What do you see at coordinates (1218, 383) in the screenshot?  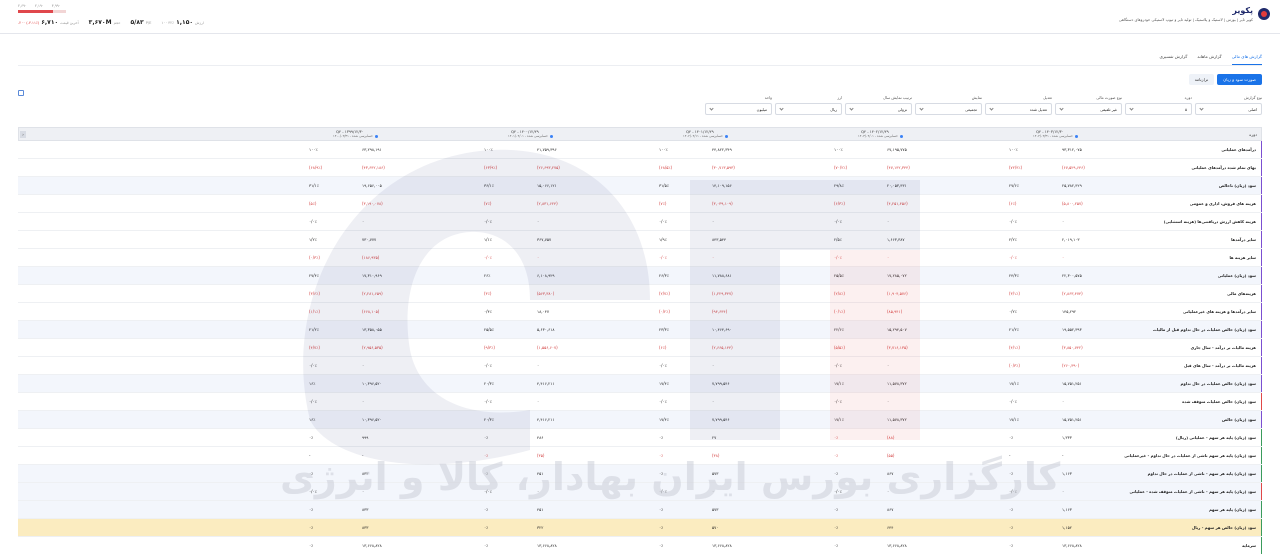 I see `row-label: سود (زیان) خالص عملیات در حال تداوم` at bounding box center [1218, 383].